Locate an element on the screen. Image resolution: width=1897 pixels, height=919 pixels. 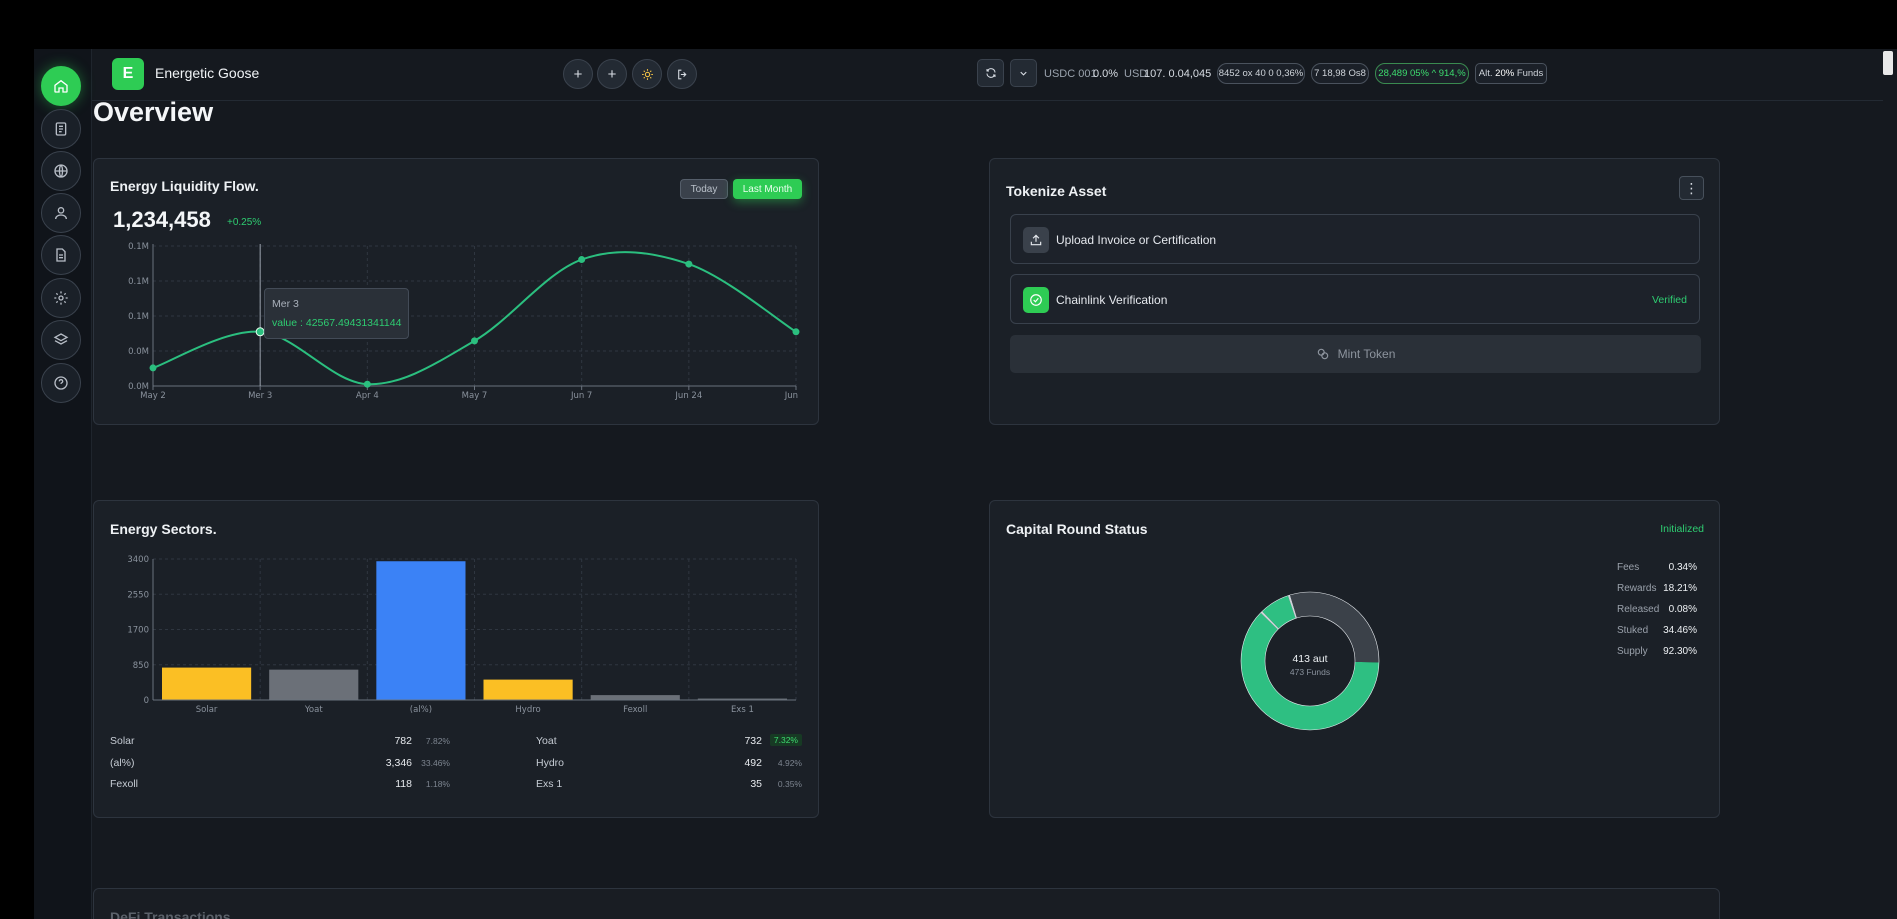
y-tick-label: 2550 is located at coordinates (138, 595).